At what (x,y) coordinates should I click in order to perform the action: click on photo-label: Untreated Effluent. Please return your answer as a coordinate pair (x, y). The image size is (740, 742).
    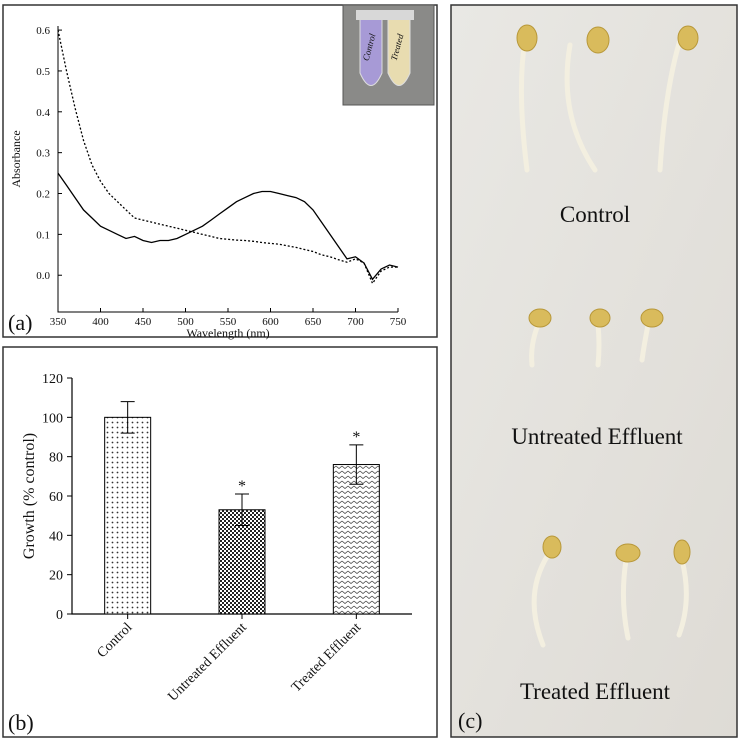
    Looking at the image, I should click on (597, 436).